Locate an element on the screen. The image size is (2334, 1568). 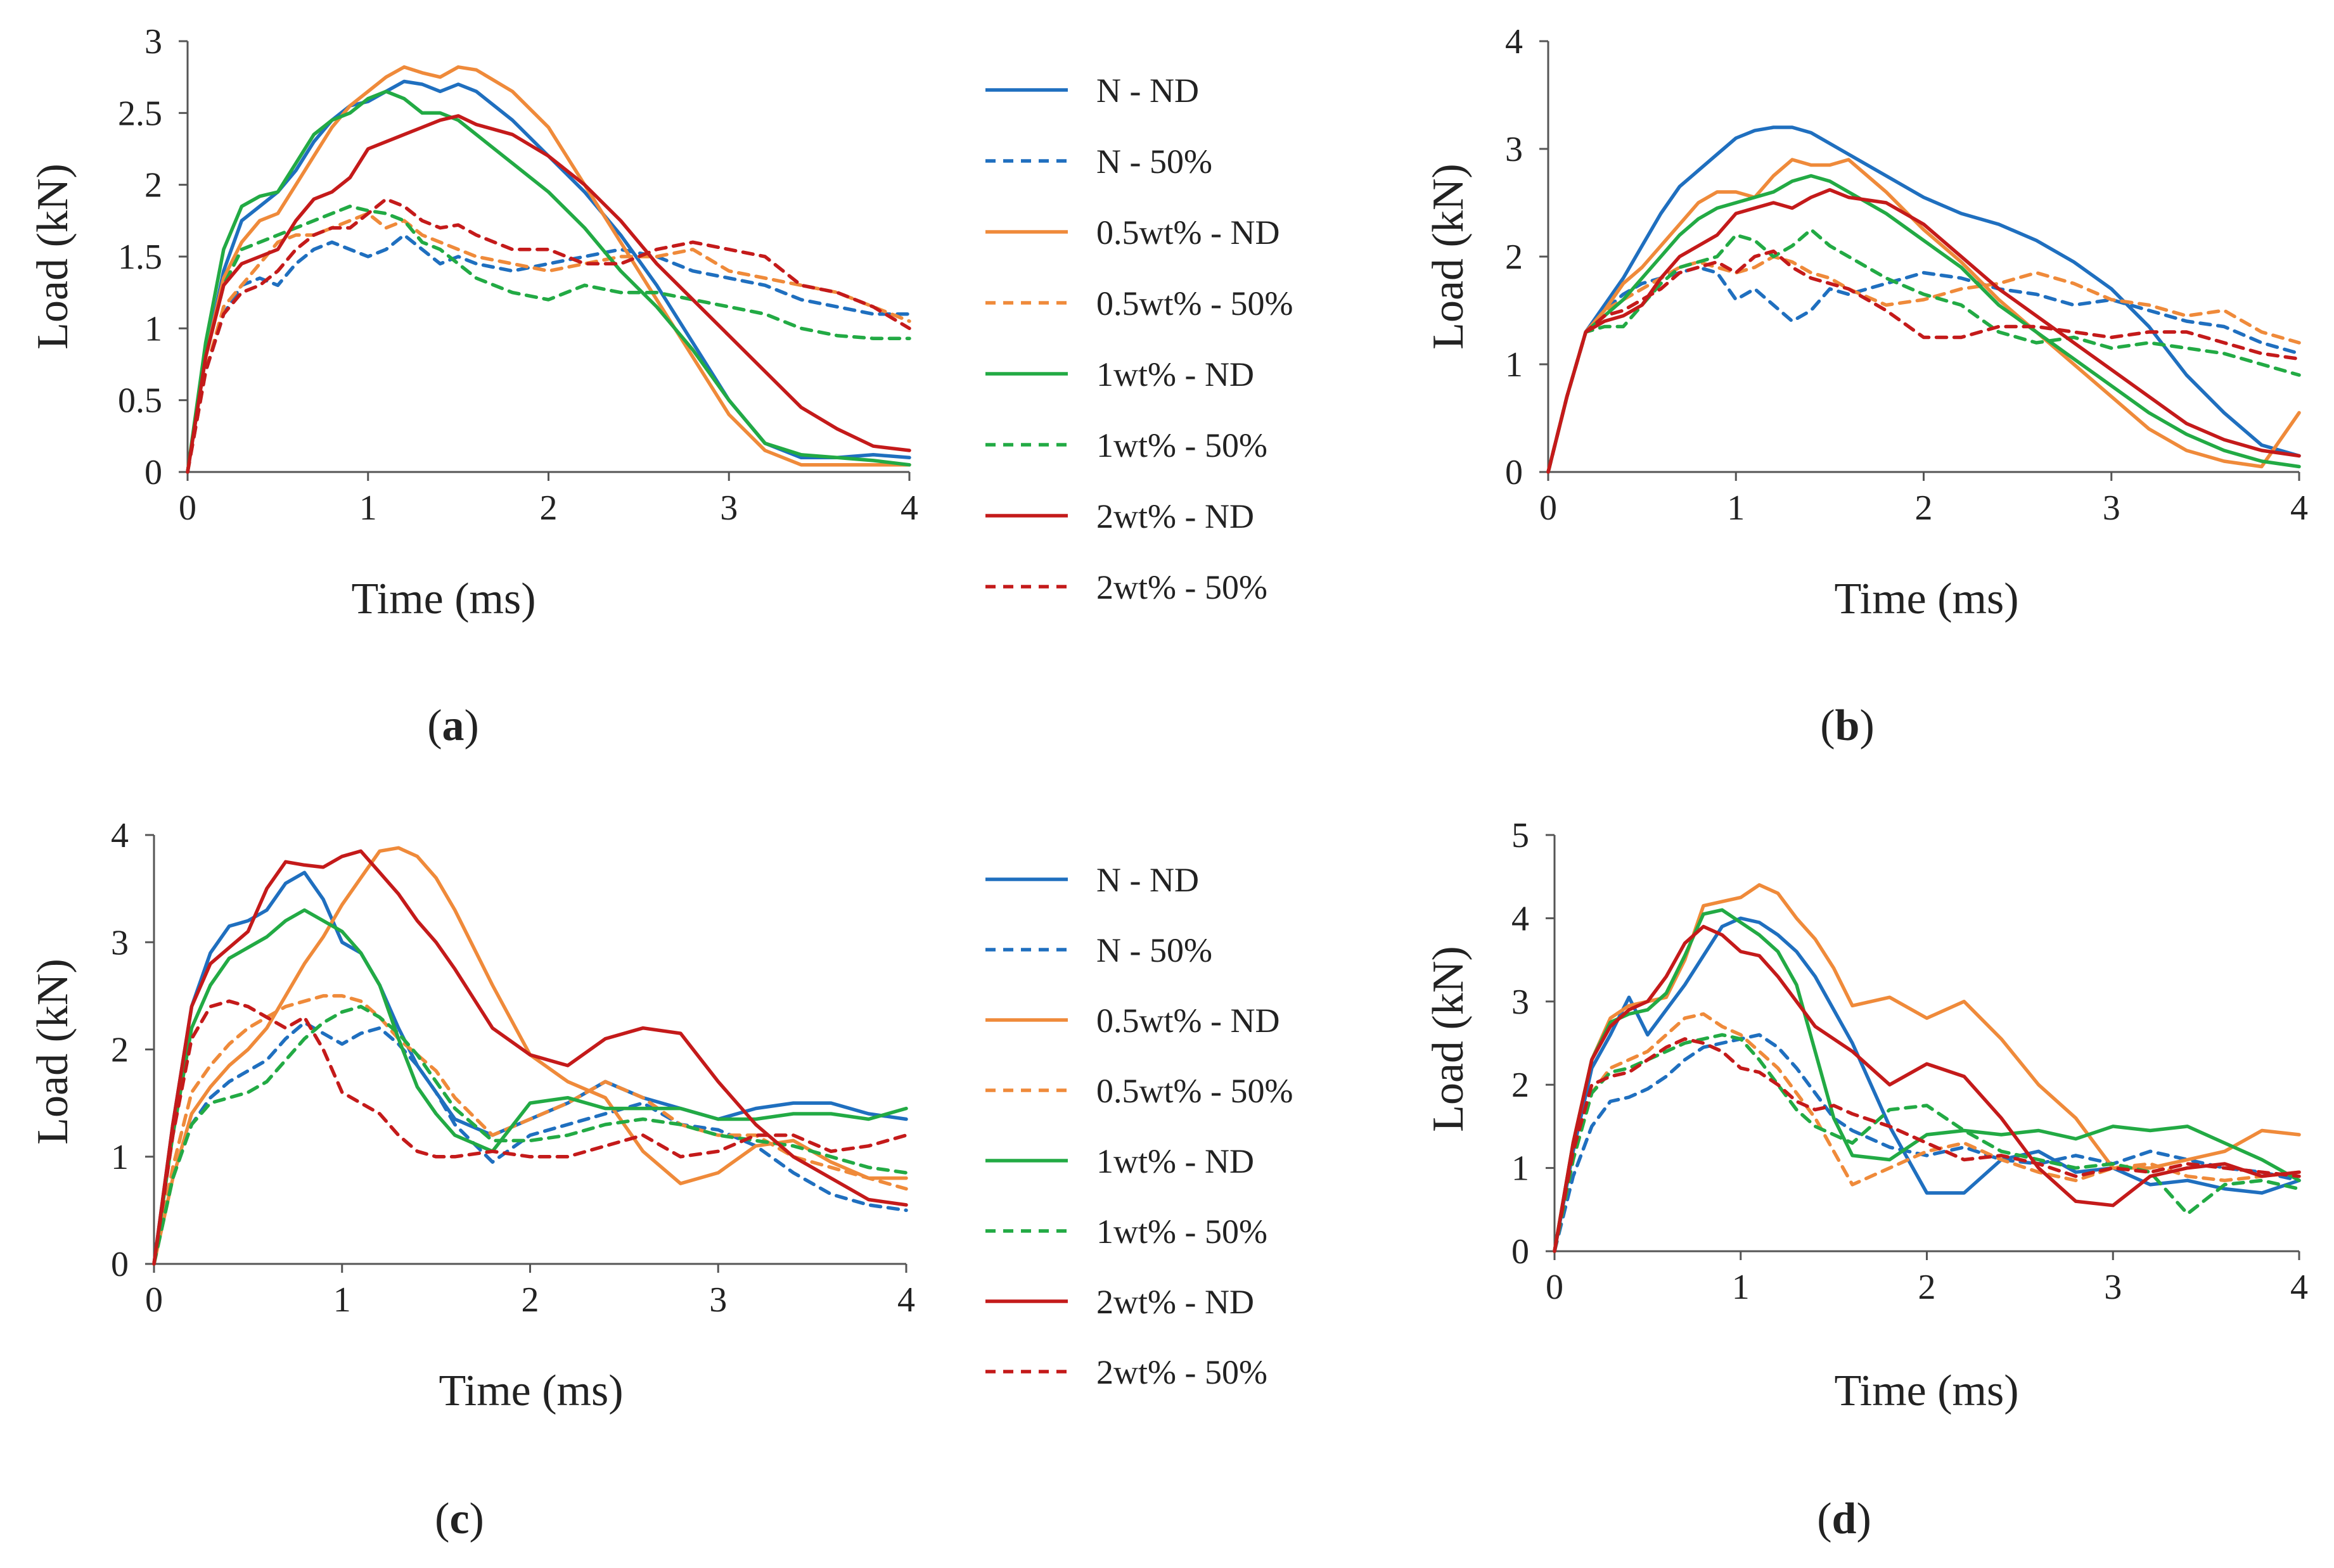
panel-label: (c) is located at coordinates (459, 1519).